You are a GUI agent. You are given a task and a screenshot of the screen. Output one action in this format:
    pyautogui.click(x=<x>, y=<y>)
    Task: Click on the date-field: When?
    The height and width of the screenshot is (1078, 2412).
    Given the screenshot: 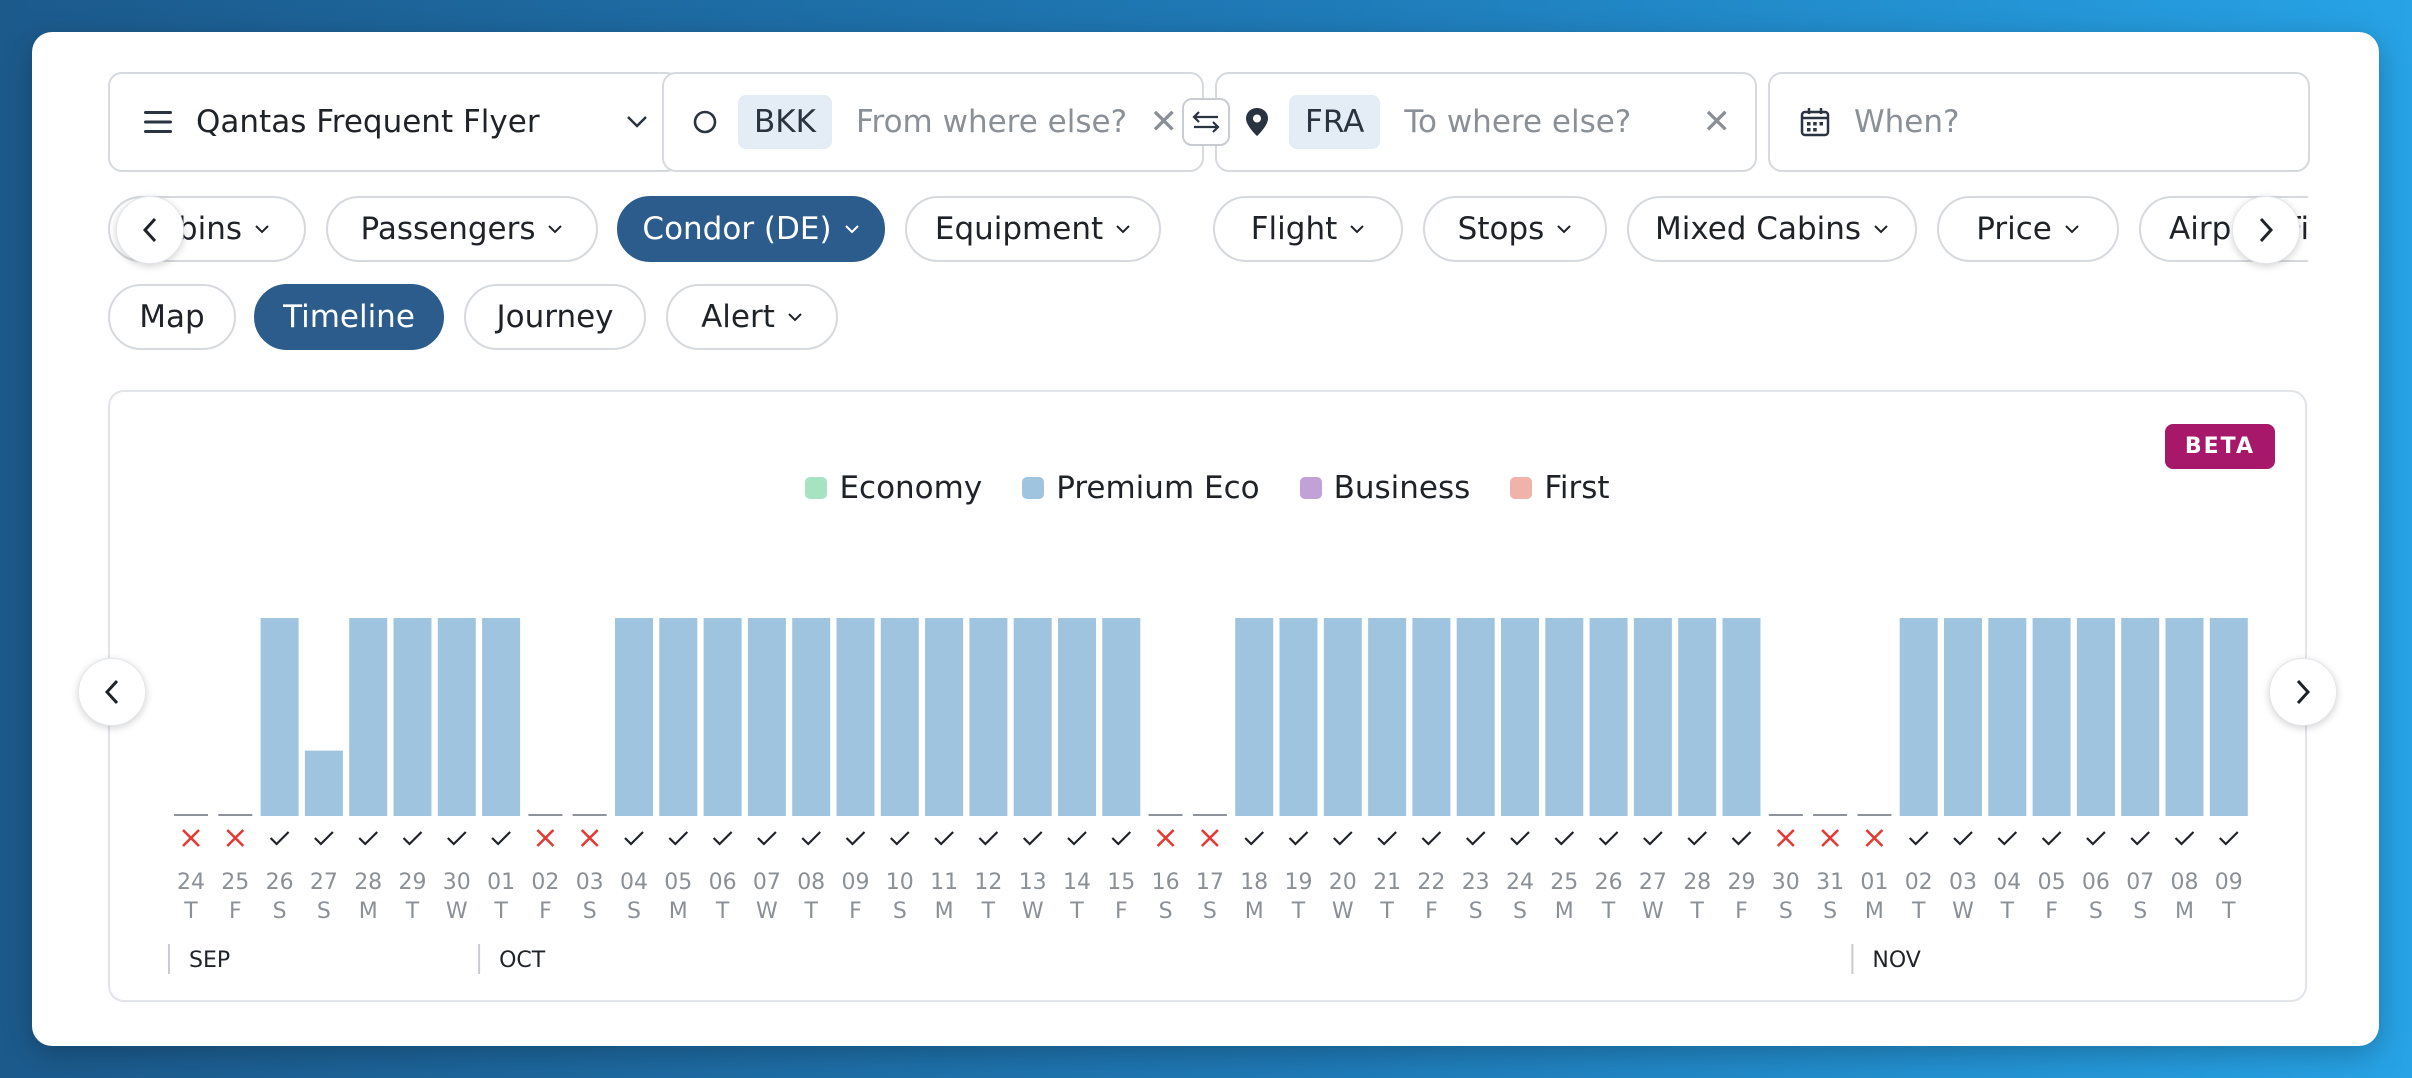 What is the action you would take?
    pyautogui.click(x=2039, y=122)
    